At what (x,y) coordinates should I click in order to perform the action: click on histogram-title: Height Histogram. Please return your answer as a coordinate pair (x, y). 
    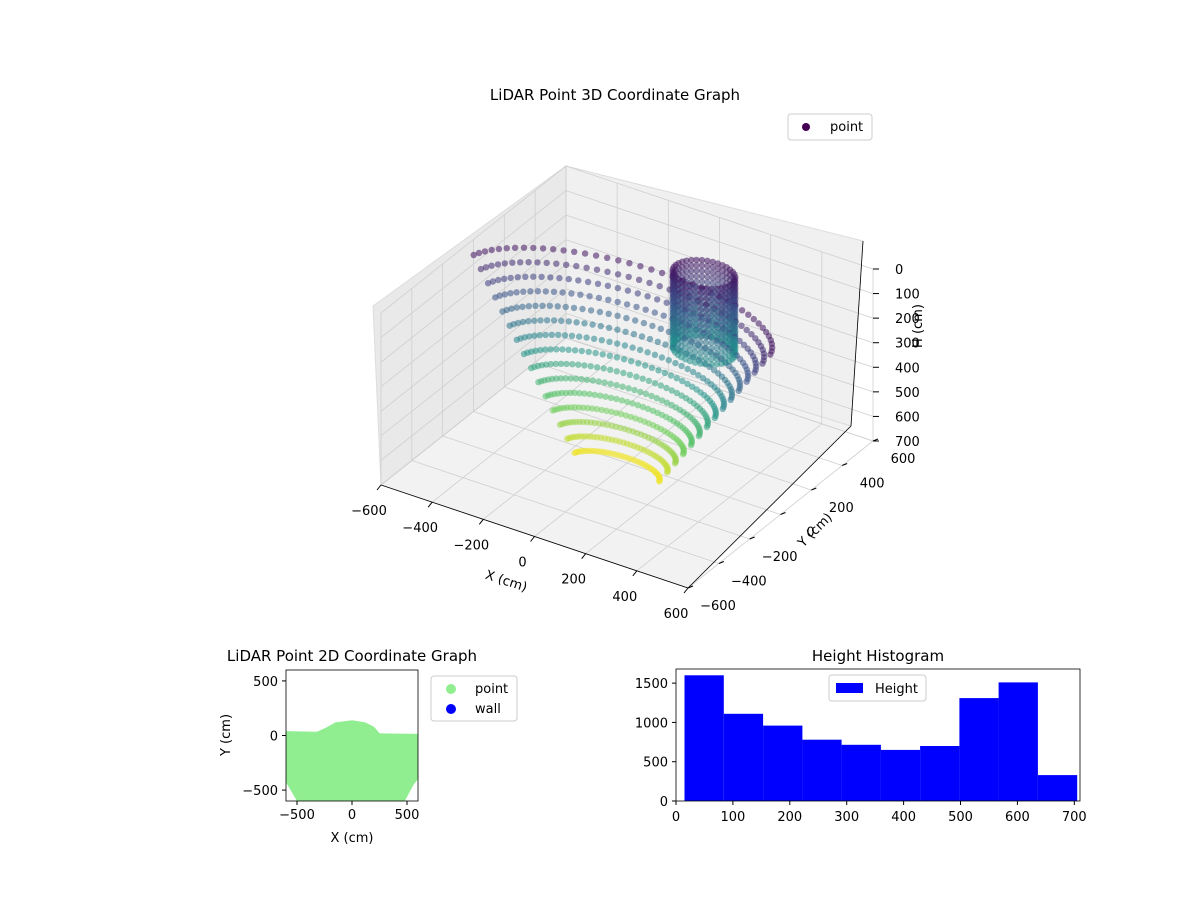
    Looking at the image, I should click on (878, 656).